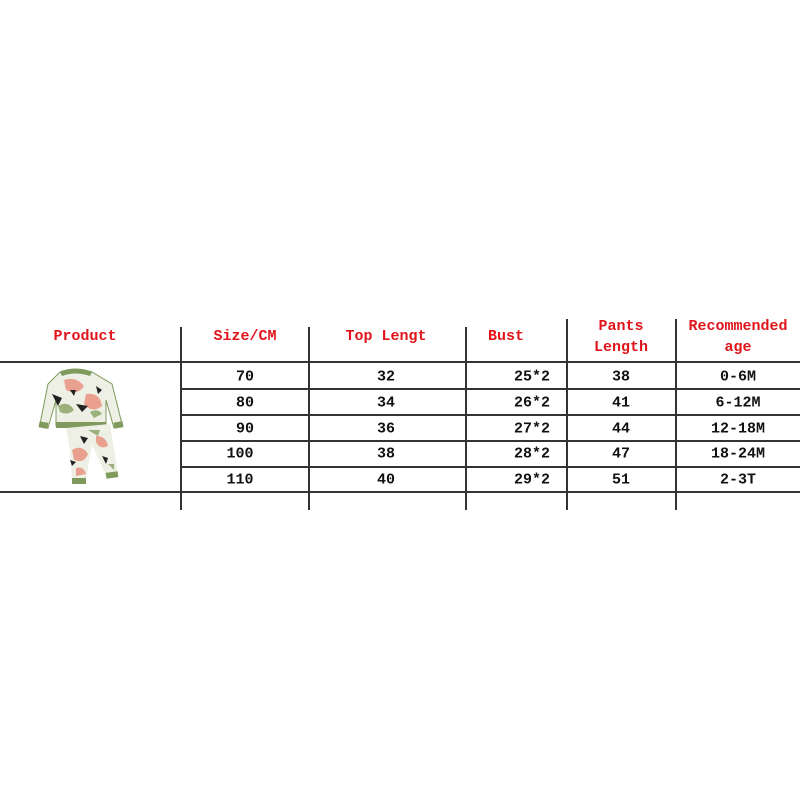 The image size is (800, 800). I want to click on header-age-line2: age, so click(738, 347).